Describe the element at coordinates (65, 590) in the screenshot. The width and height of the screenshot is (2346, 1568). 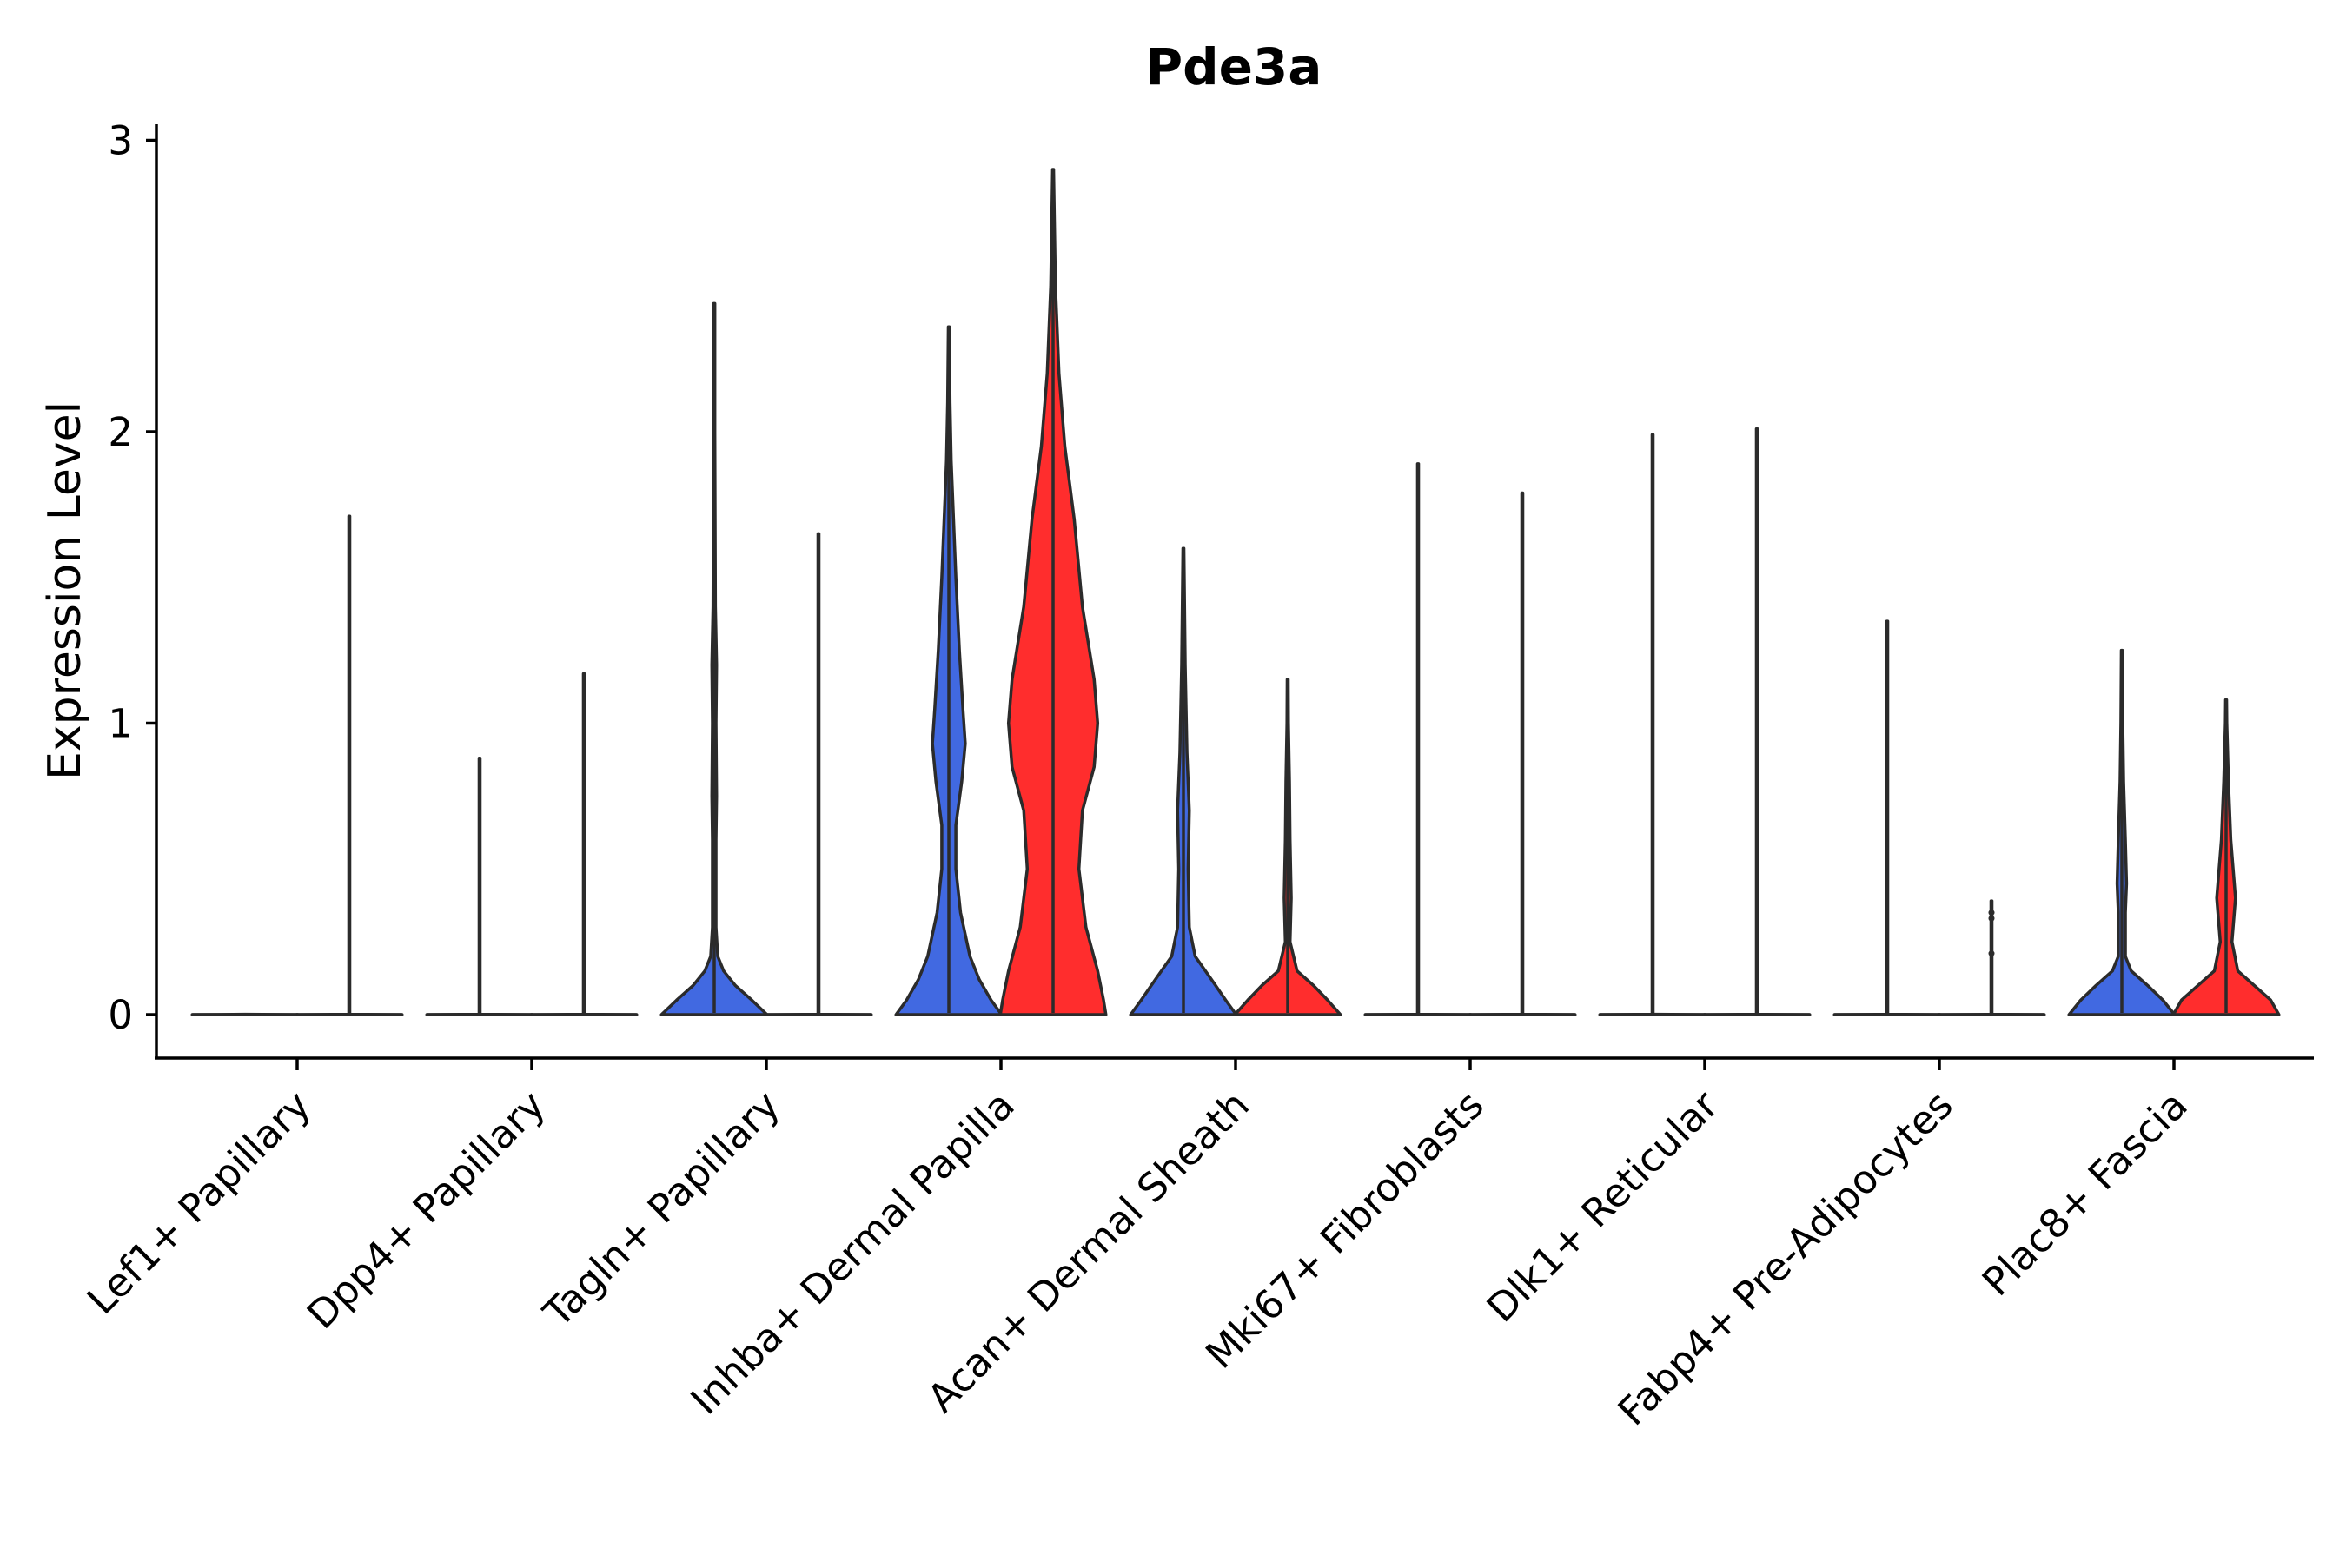
I see `y-axis-title: Expression Level` at that location.